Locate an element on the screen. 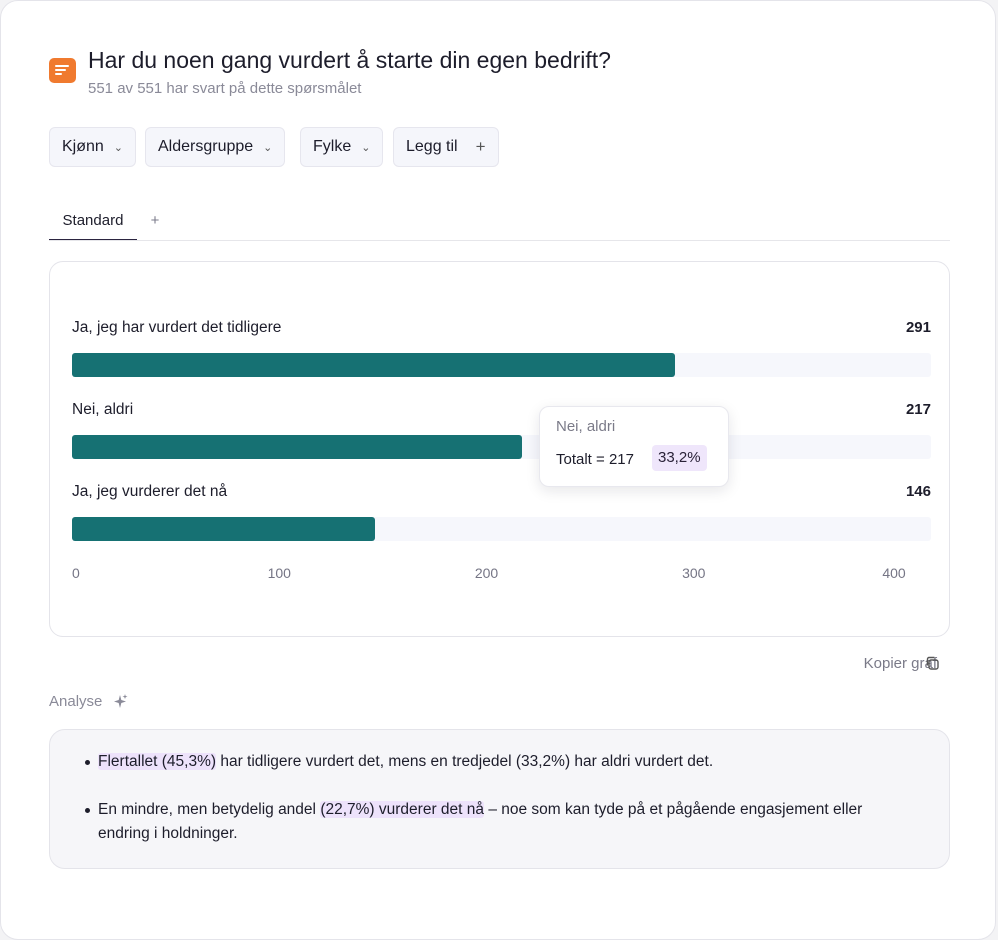 Image resolution: width=998 pixels, height=940 pixels. add-filter-button: Legg til + is located at coordinates (446, 147).